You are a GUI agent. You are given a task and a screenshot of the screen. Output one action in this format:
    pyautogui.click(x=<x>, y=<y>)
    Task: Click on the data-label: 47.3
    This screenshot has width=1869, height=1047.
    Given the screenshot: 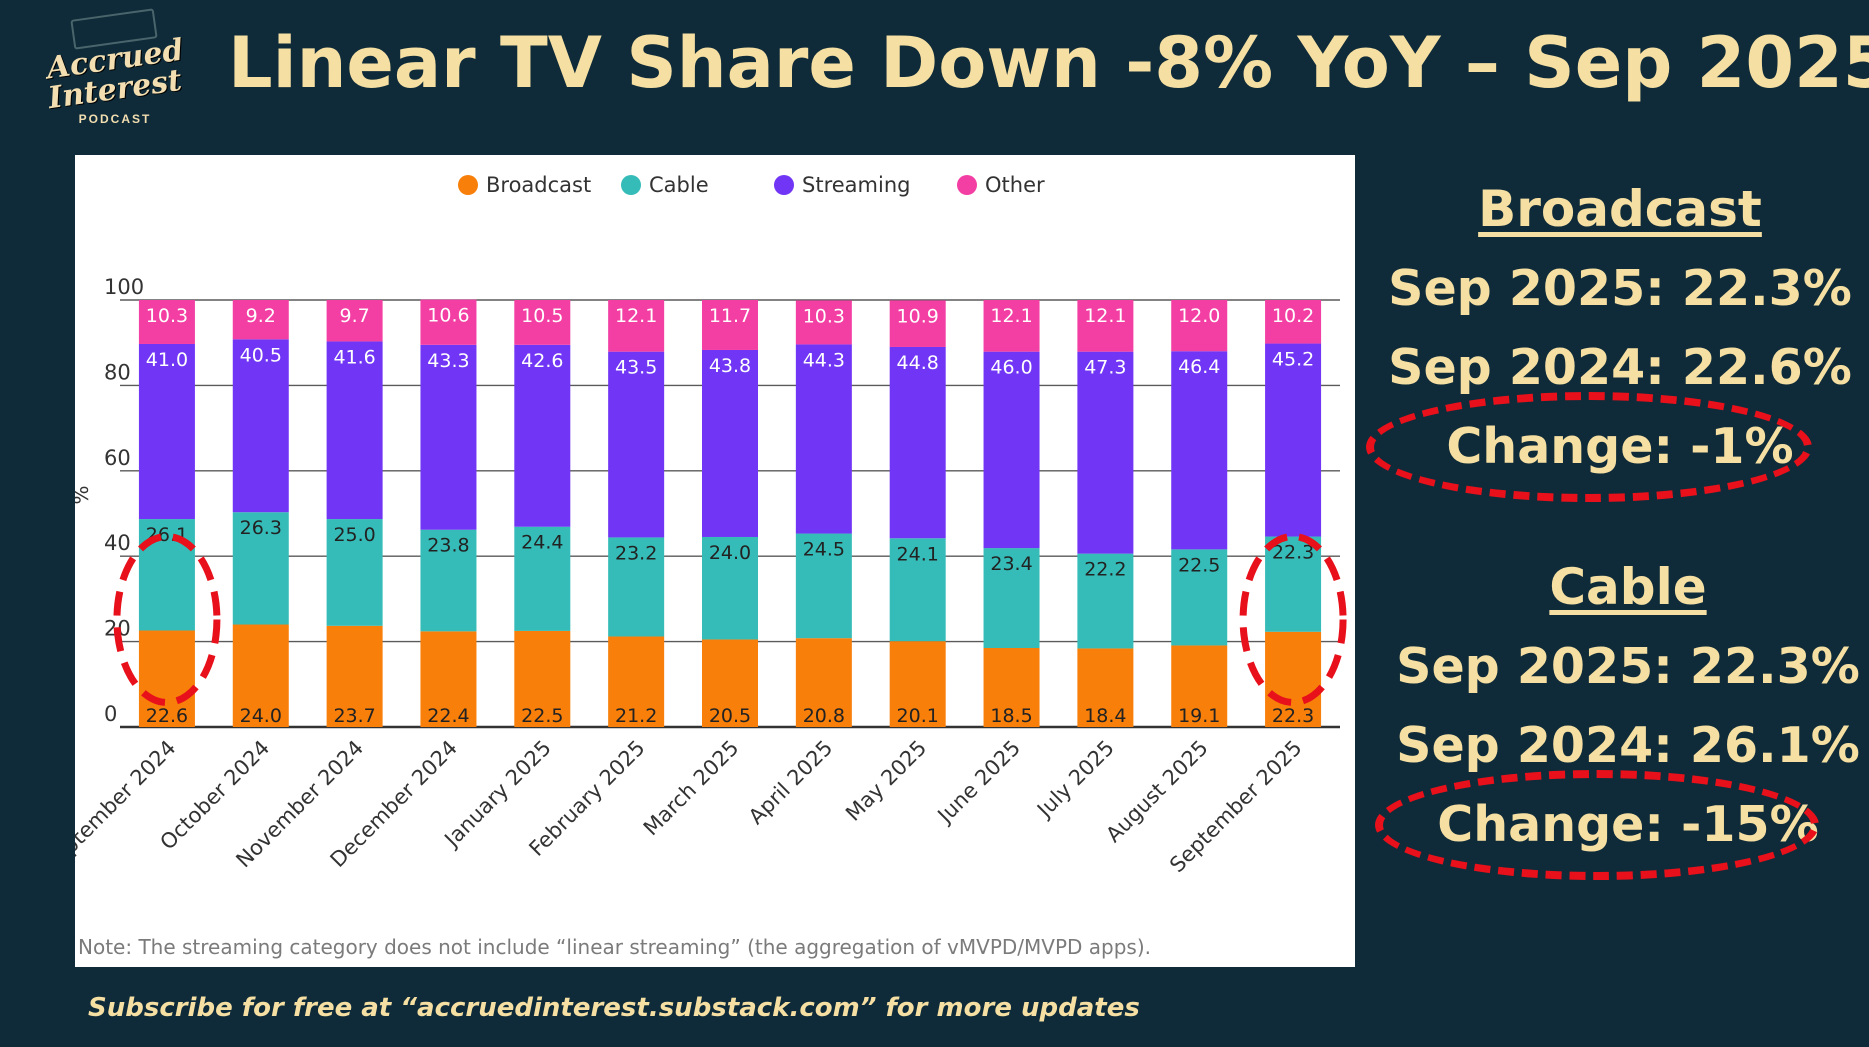 What is the action you would take?
    pyautogui.click(x=1105, y=368)
    